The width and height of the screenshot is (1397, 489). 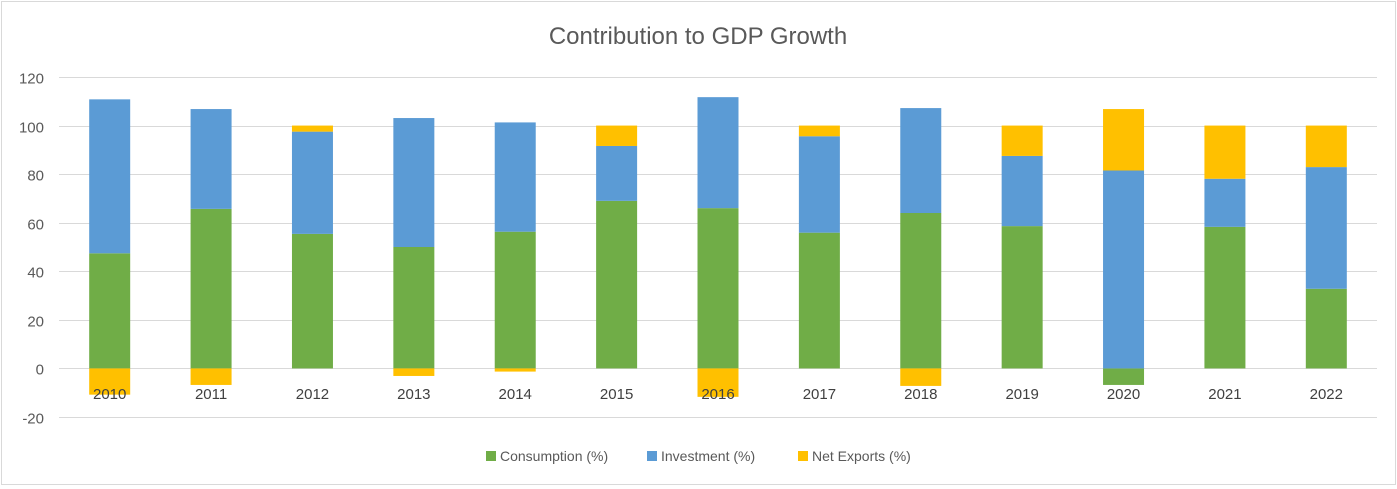 What do you see at coordinates (1326, 394) in the screenshot?
I see `x-tick-label: 2022` at bounding box center [1326, 394].